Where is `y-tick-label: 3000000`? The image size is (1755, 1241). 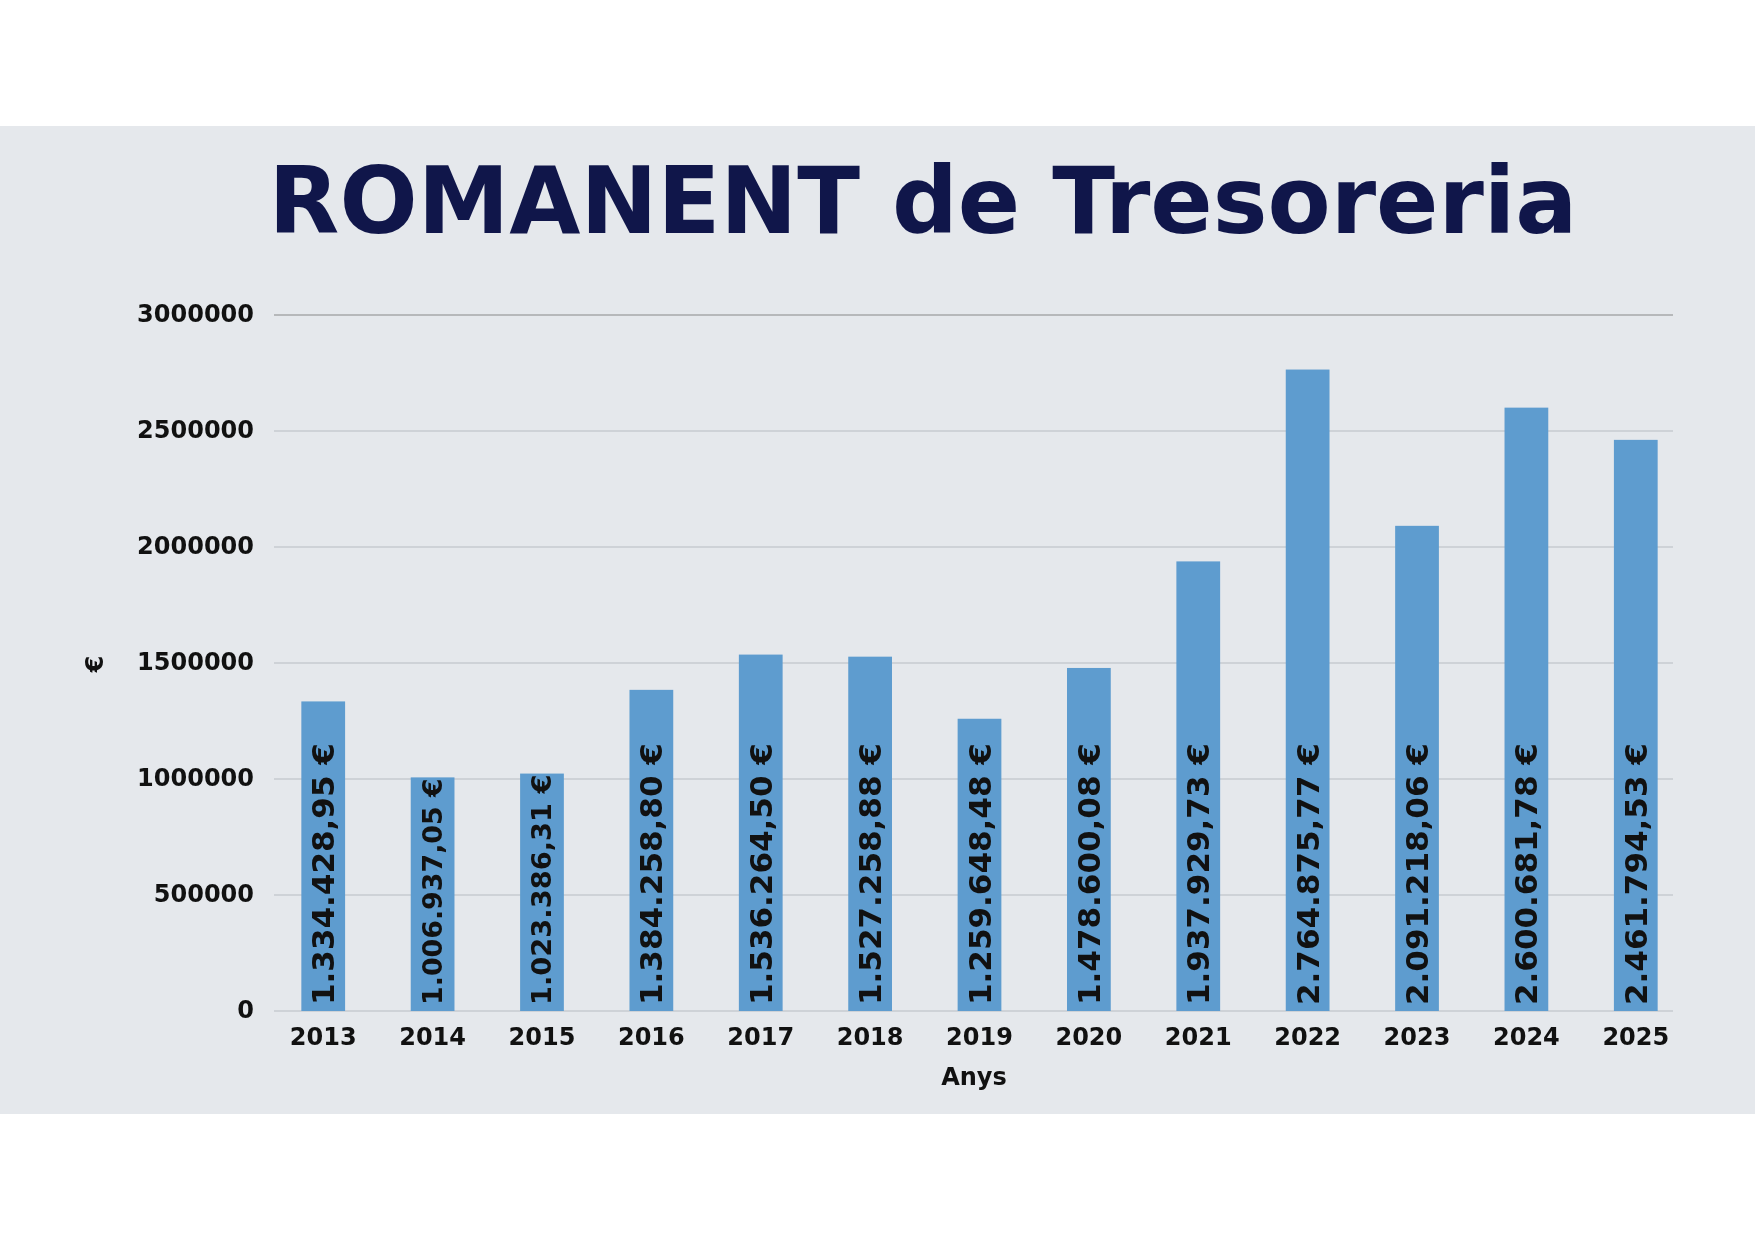 y-tick-label: 3000000 is located at coordinates (195, 314).